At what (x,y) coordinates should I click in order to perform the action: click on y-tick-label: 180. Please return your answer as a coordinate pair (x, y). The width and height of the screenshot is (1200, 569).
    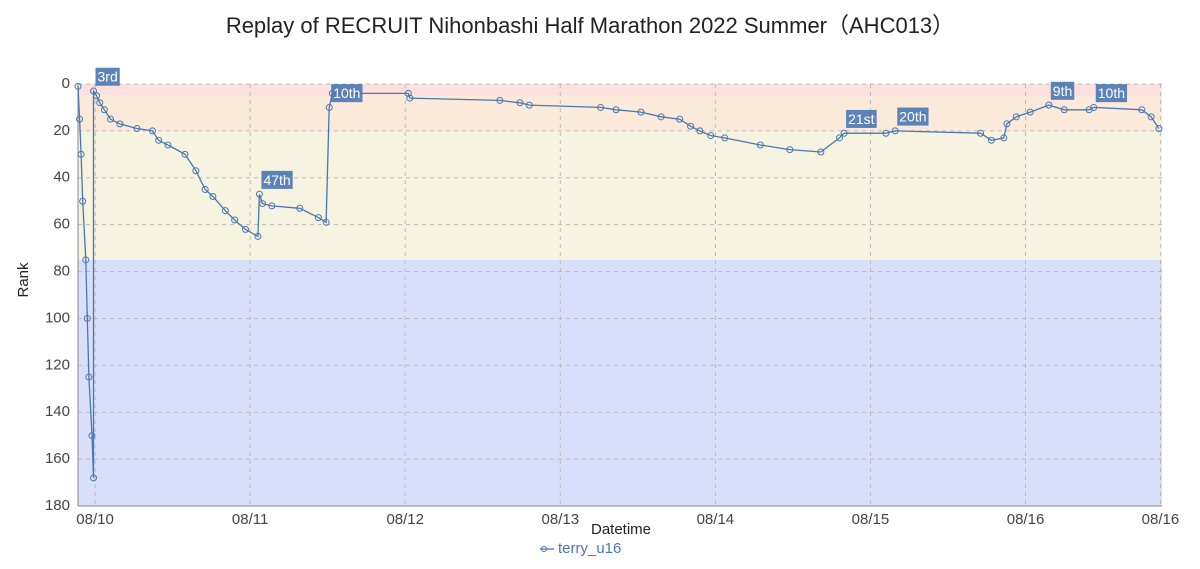
    Looking at the image, I should click on (57, 505).